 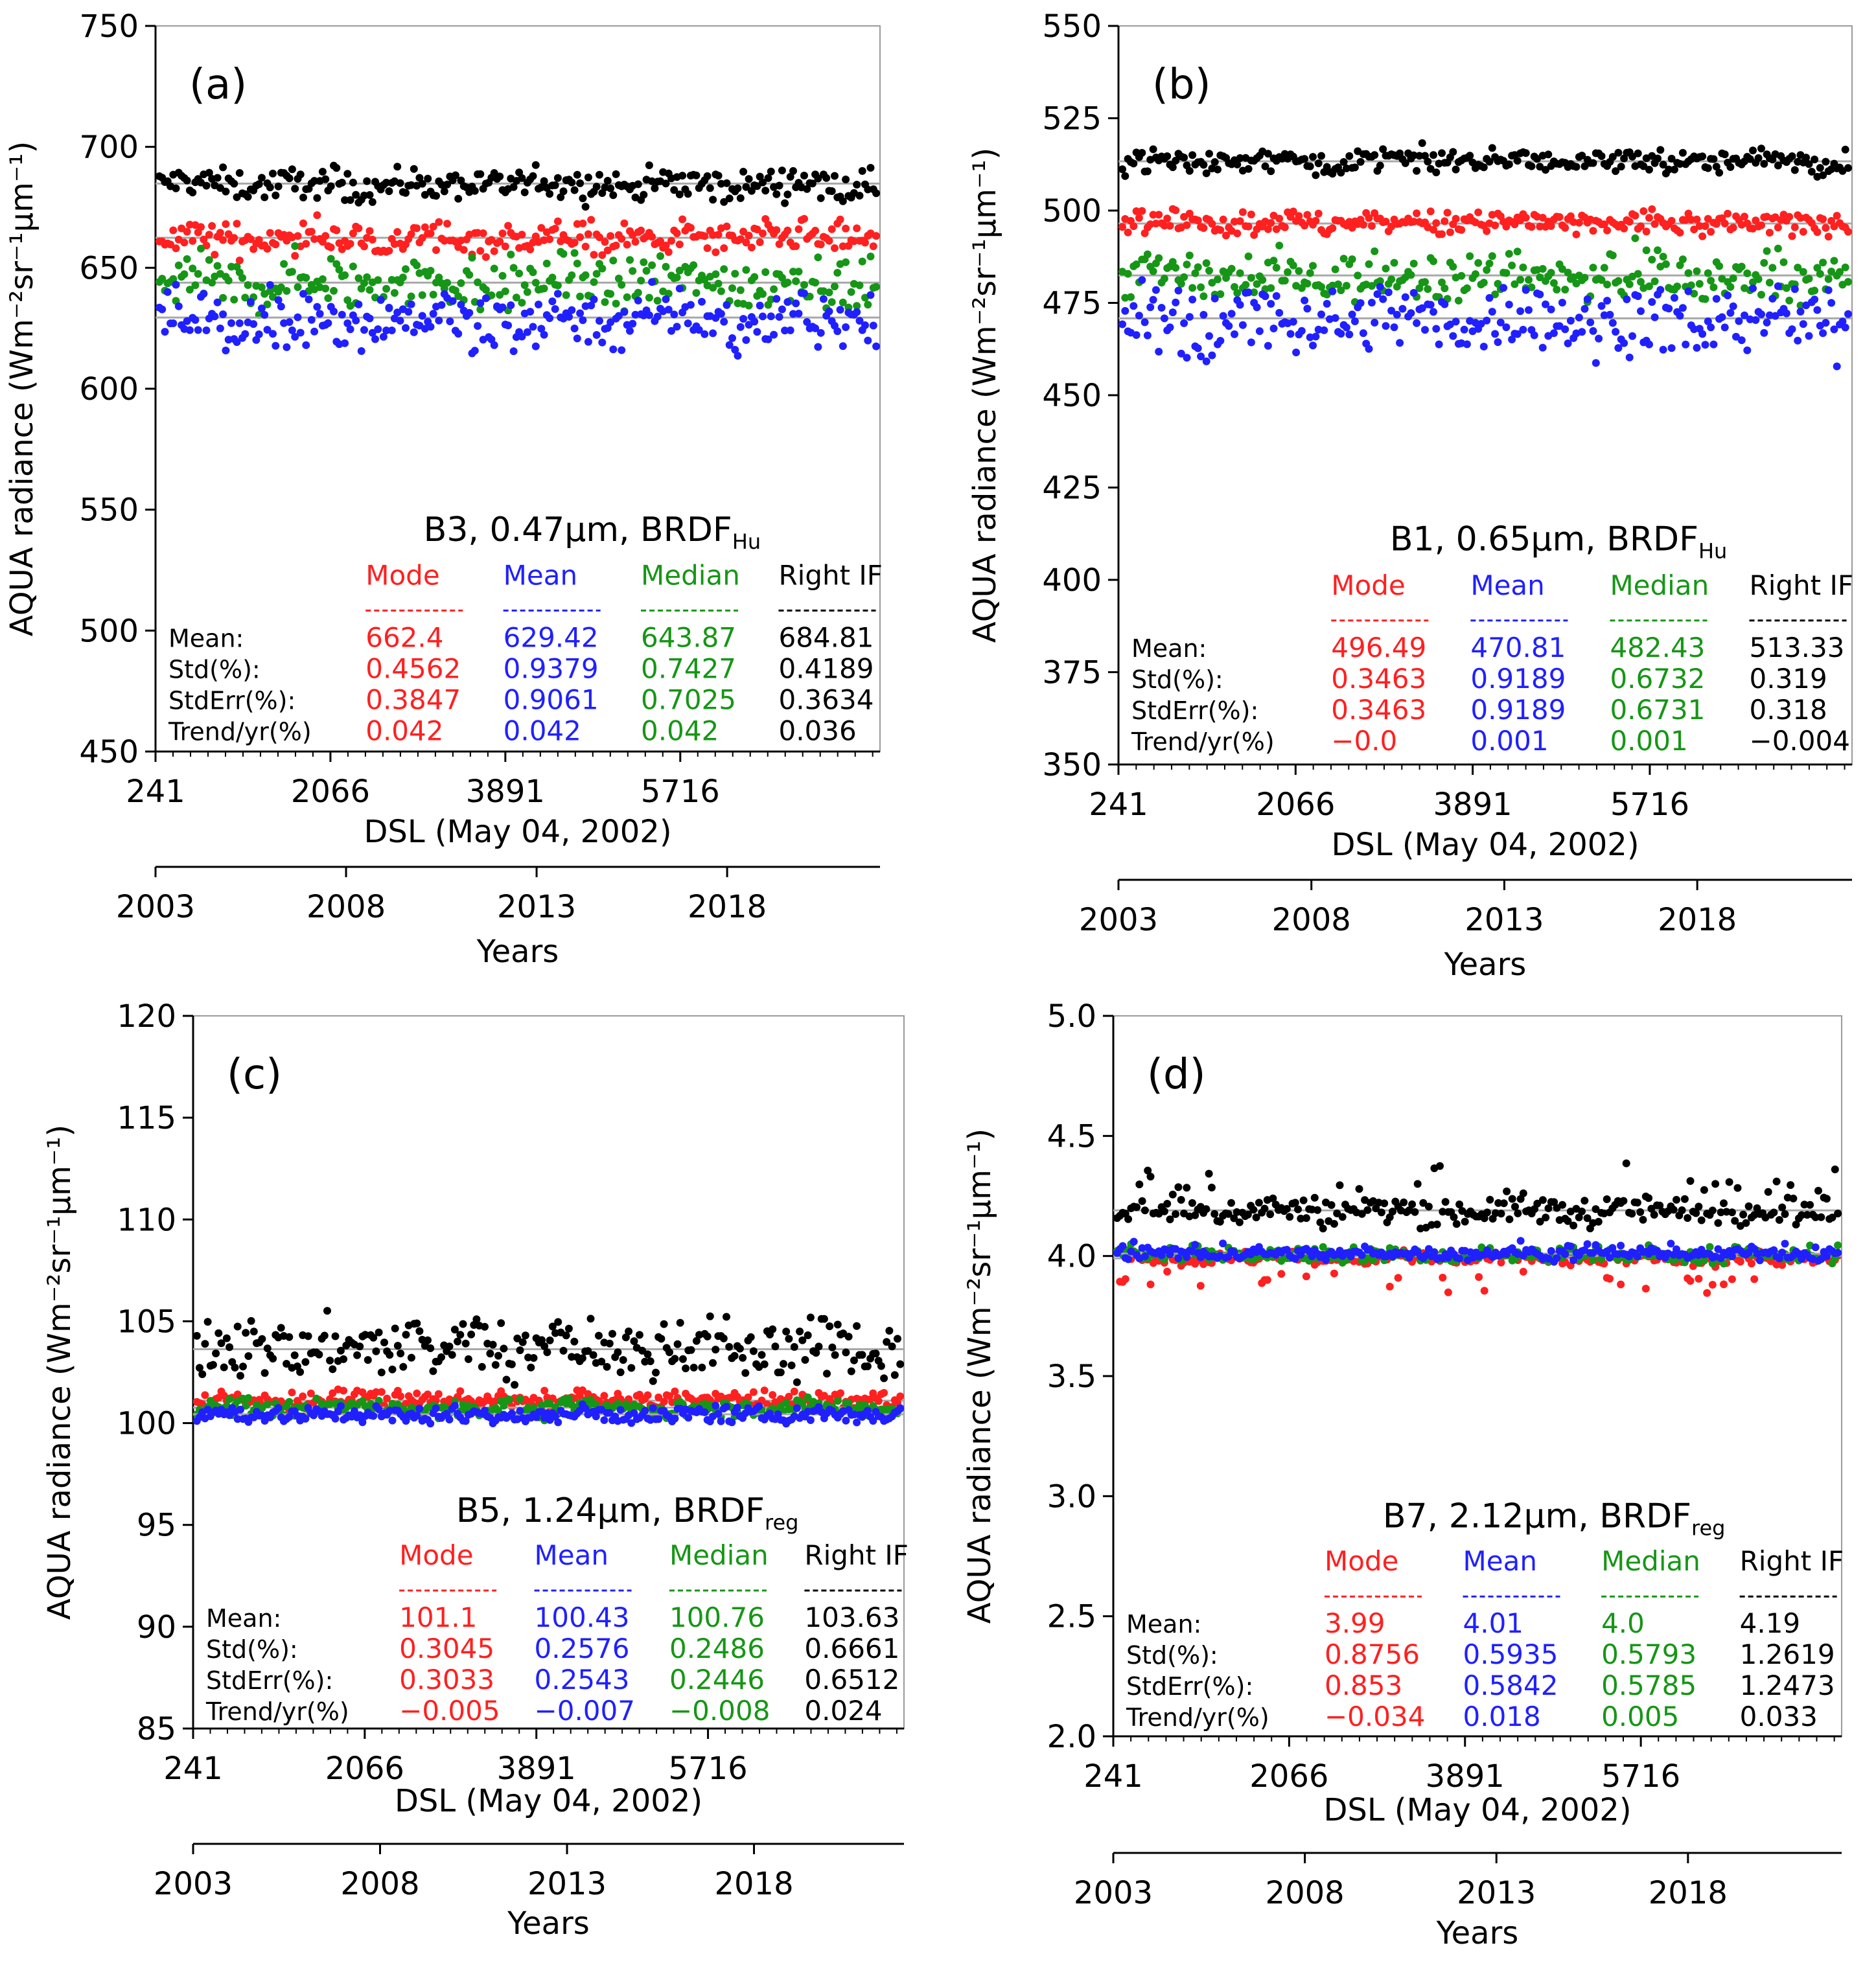 What do you see at coordinates (548, 1414) in the screenshot?
I see `series-mean` at bounding box center [548, 1414].